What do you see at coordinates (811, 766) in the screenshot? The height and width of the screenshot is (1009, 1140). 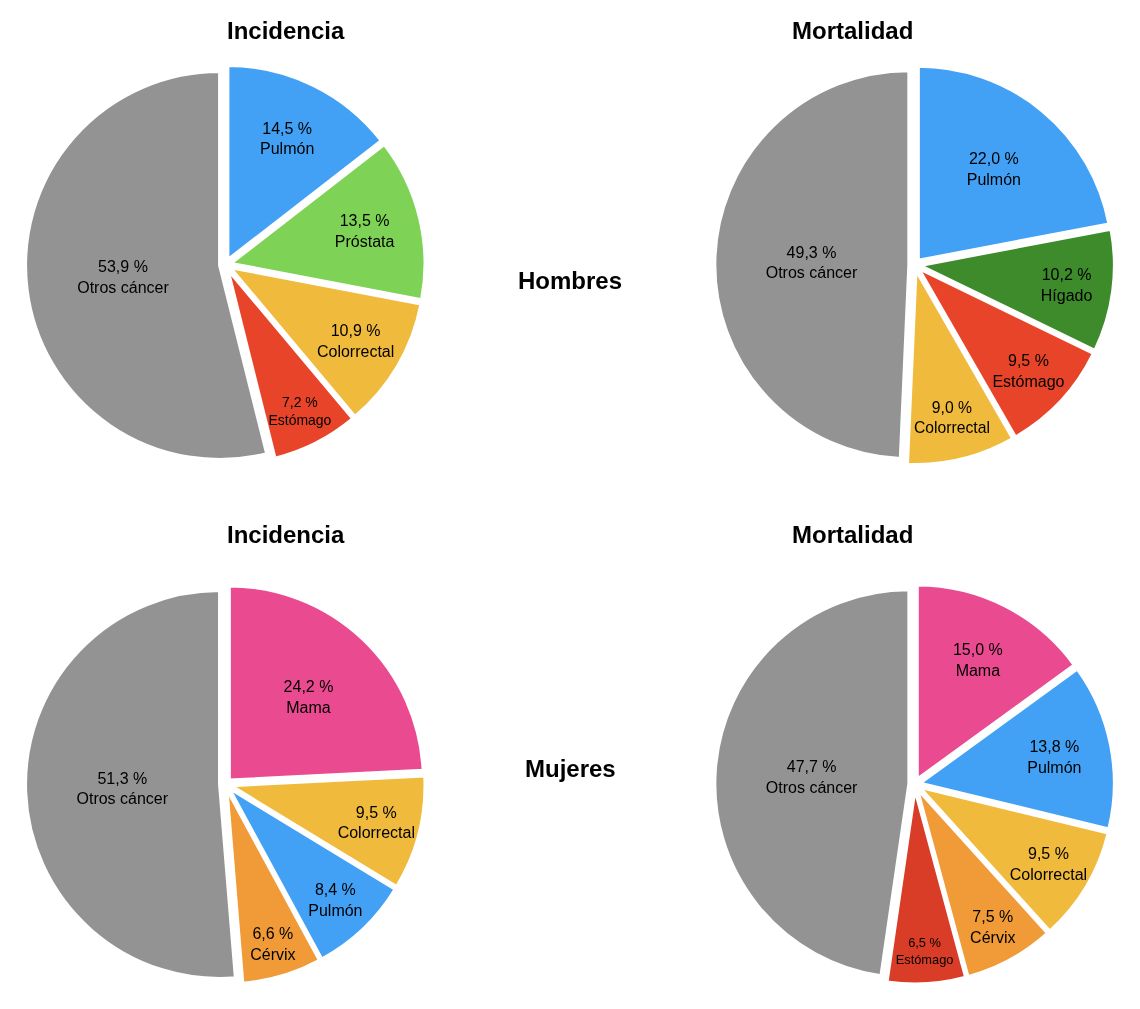 I see `data-label: 47,7 %` at bounding box center [811, 766].